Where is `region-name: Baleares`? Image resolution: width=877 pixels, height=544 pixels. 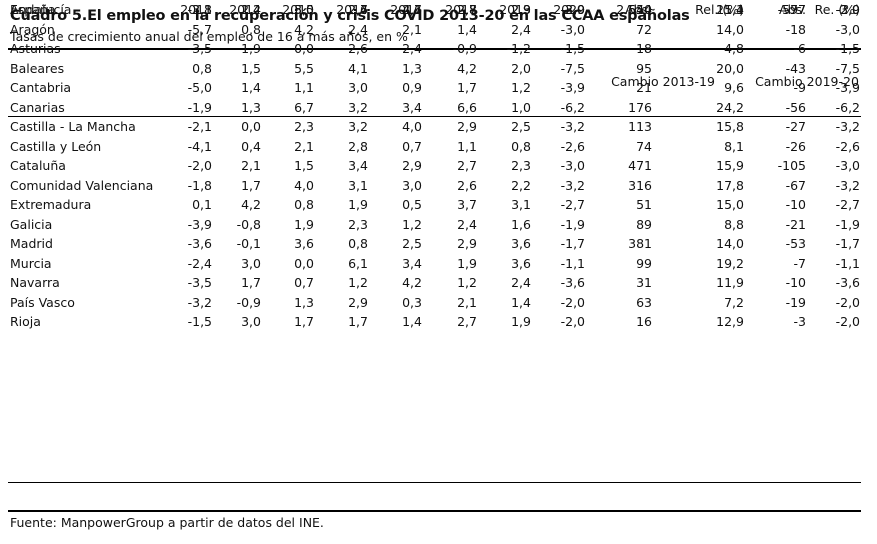 region-name: Baleares is located at coordinates (37, 68).